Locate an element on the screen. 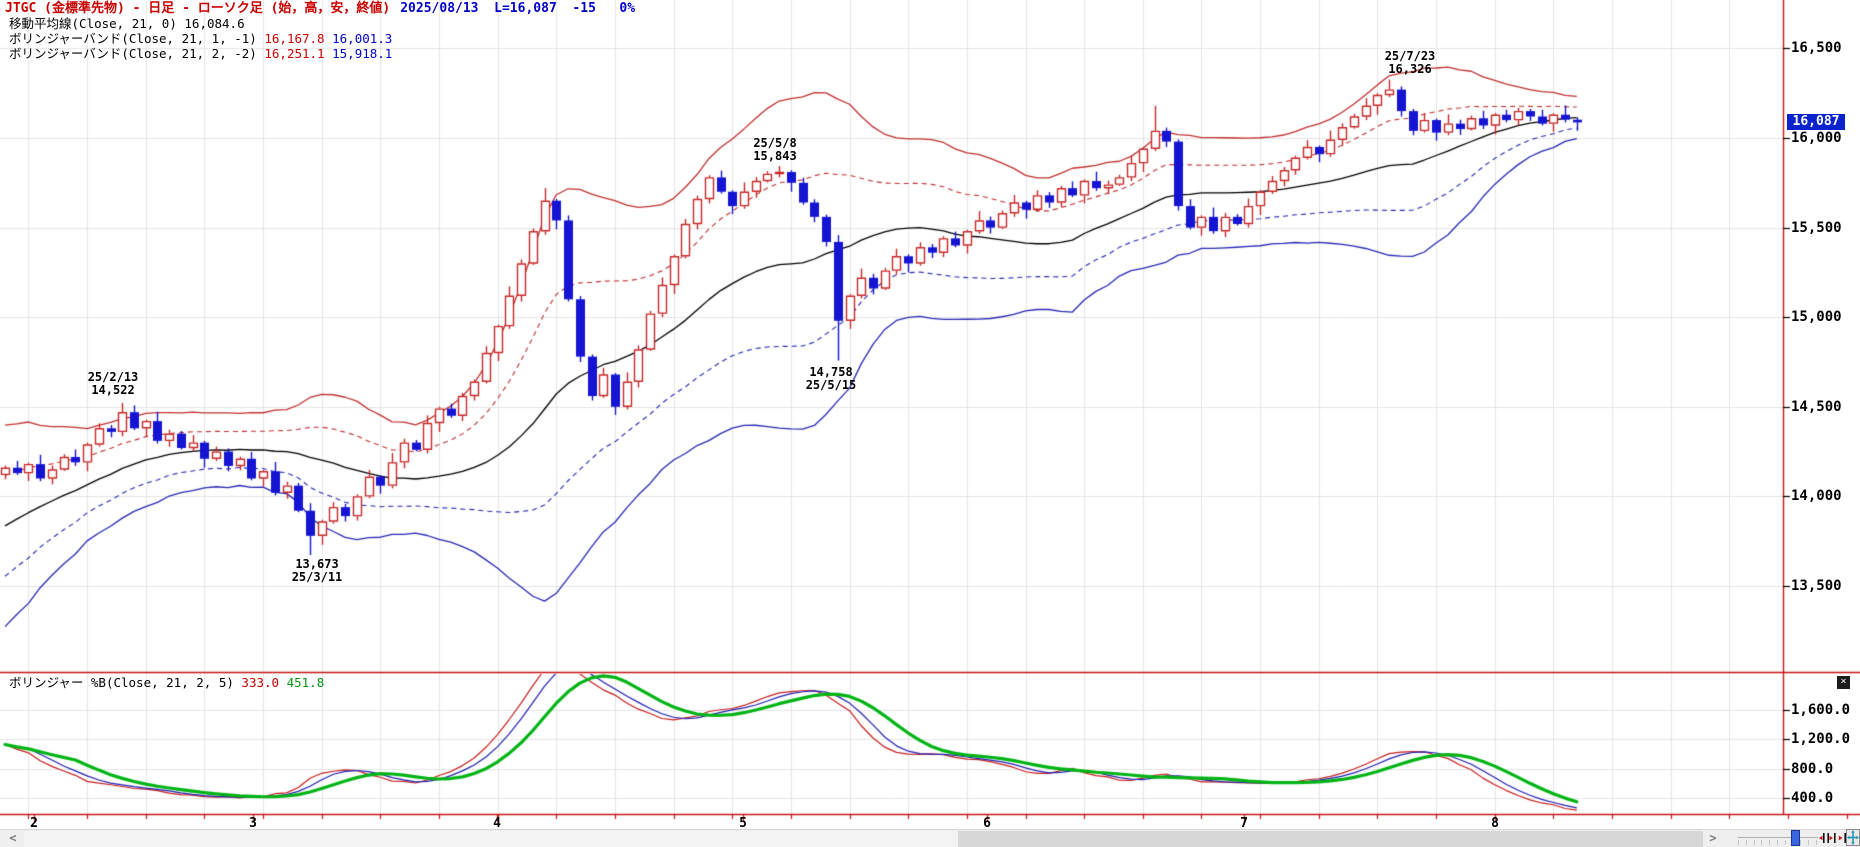  fit-view-button is located at coordinates (1853, 837).